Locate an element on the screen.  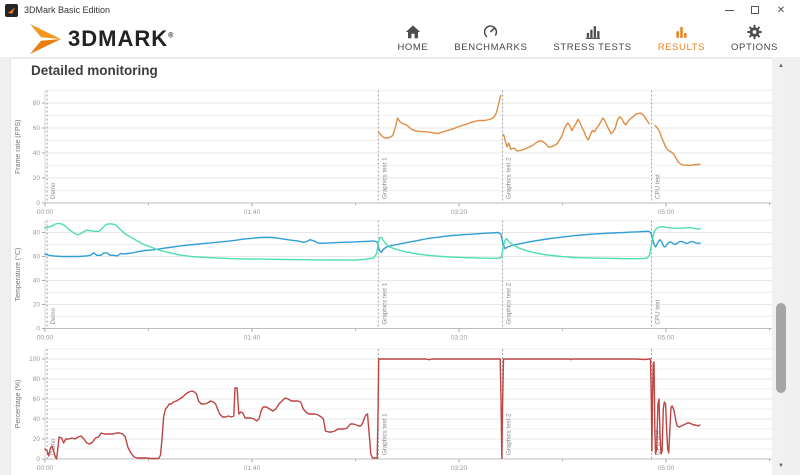
nav-label-benchmarks: BENCHMARKS is located at coordinates (491, 47).